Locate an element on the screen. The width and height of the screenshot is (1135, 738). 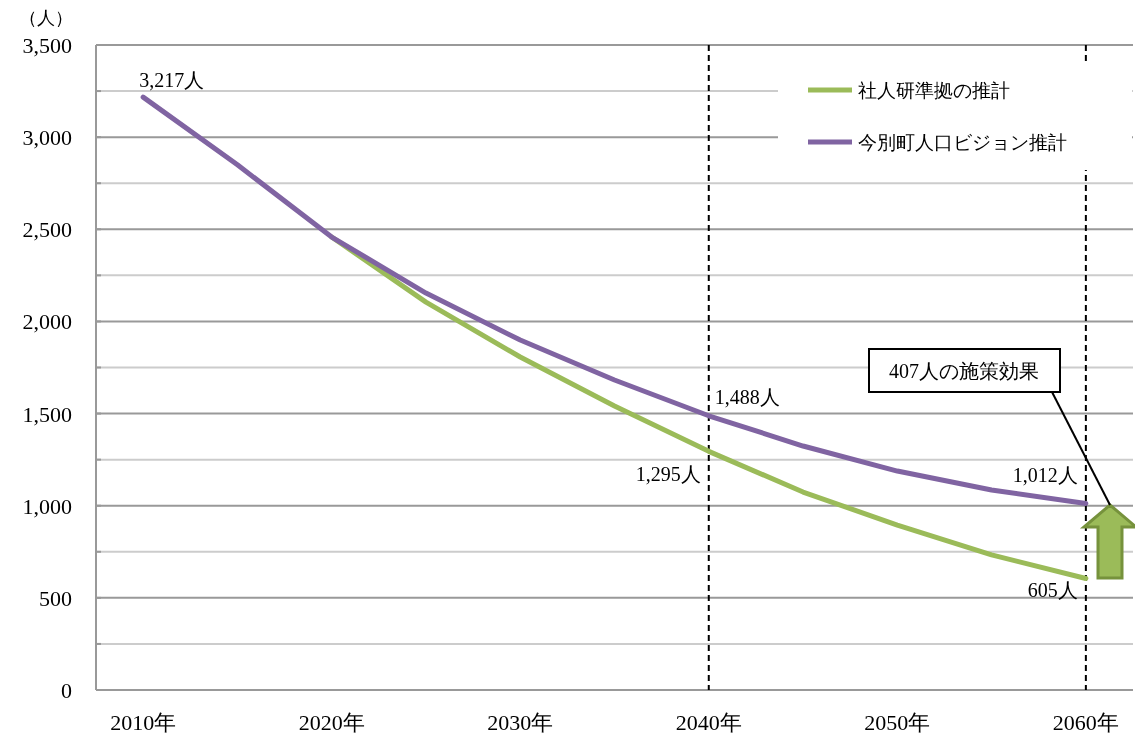
annotation: 1,295人 is located at coordinates (668, 474).